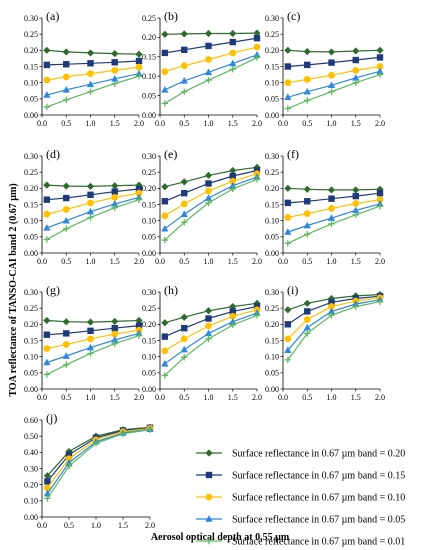 The width and height of the screenshot is (422, 550). Describe the element at coordinates (31, 452) in the screenshot. I see `y-tick-label: 0.40` at that location.